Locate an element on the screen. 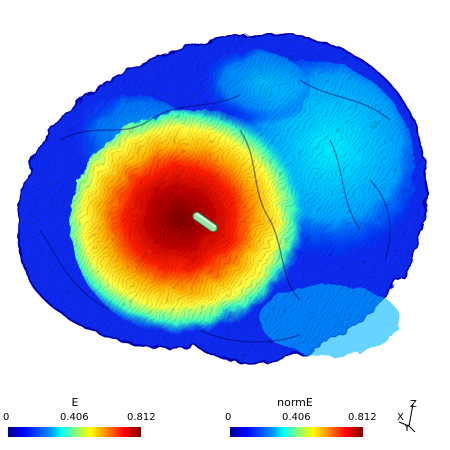  colorbar-norme is located at coordinates (296, 432).